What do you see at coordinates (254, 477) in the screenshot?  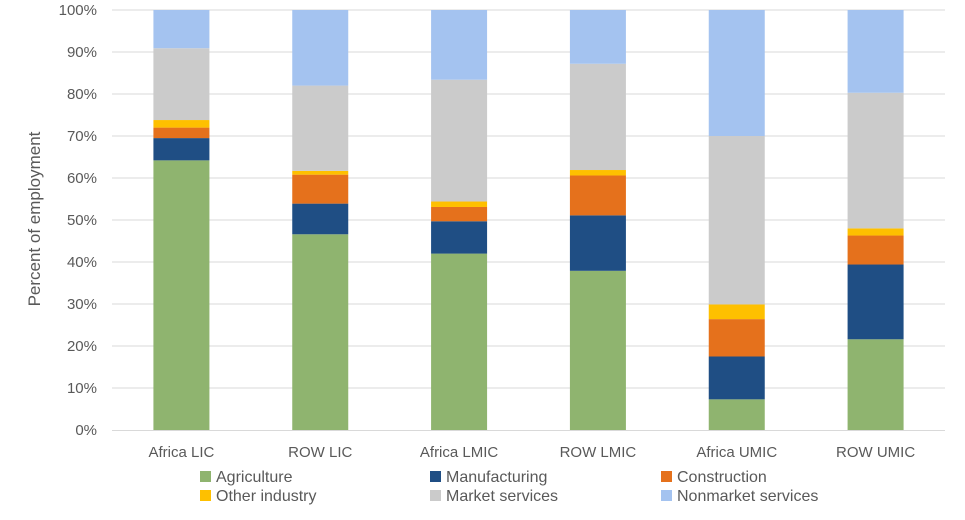 I see `legend-label: Agriculture` at bounding box center [254, 477].